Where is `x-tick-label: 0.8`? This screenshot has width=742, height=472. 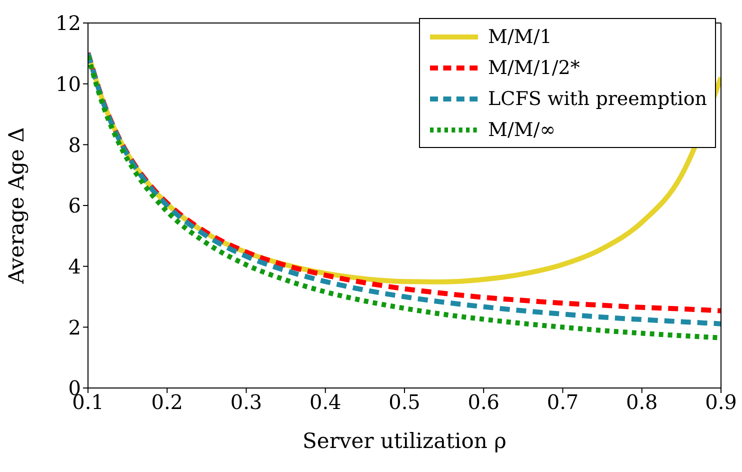
x-tick-label: 0.8 is located at coordinates (642, 402).